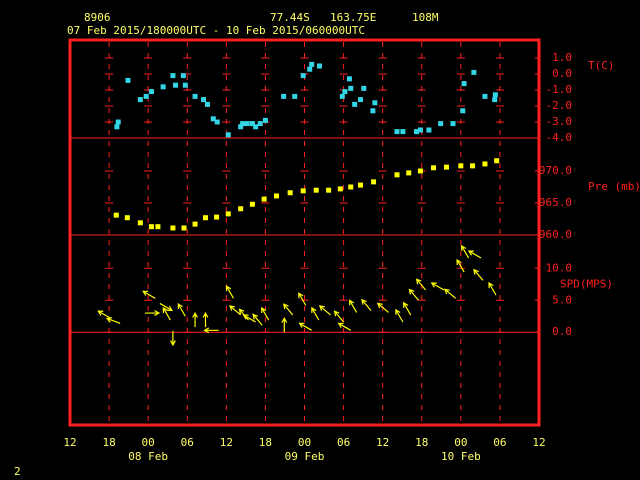 Image resolution: width=640 pixels, height=480 pixels. Describe the element at coordinates (562, 299) in the screenshot. I see `y-tick-label: 5.0` at that location.